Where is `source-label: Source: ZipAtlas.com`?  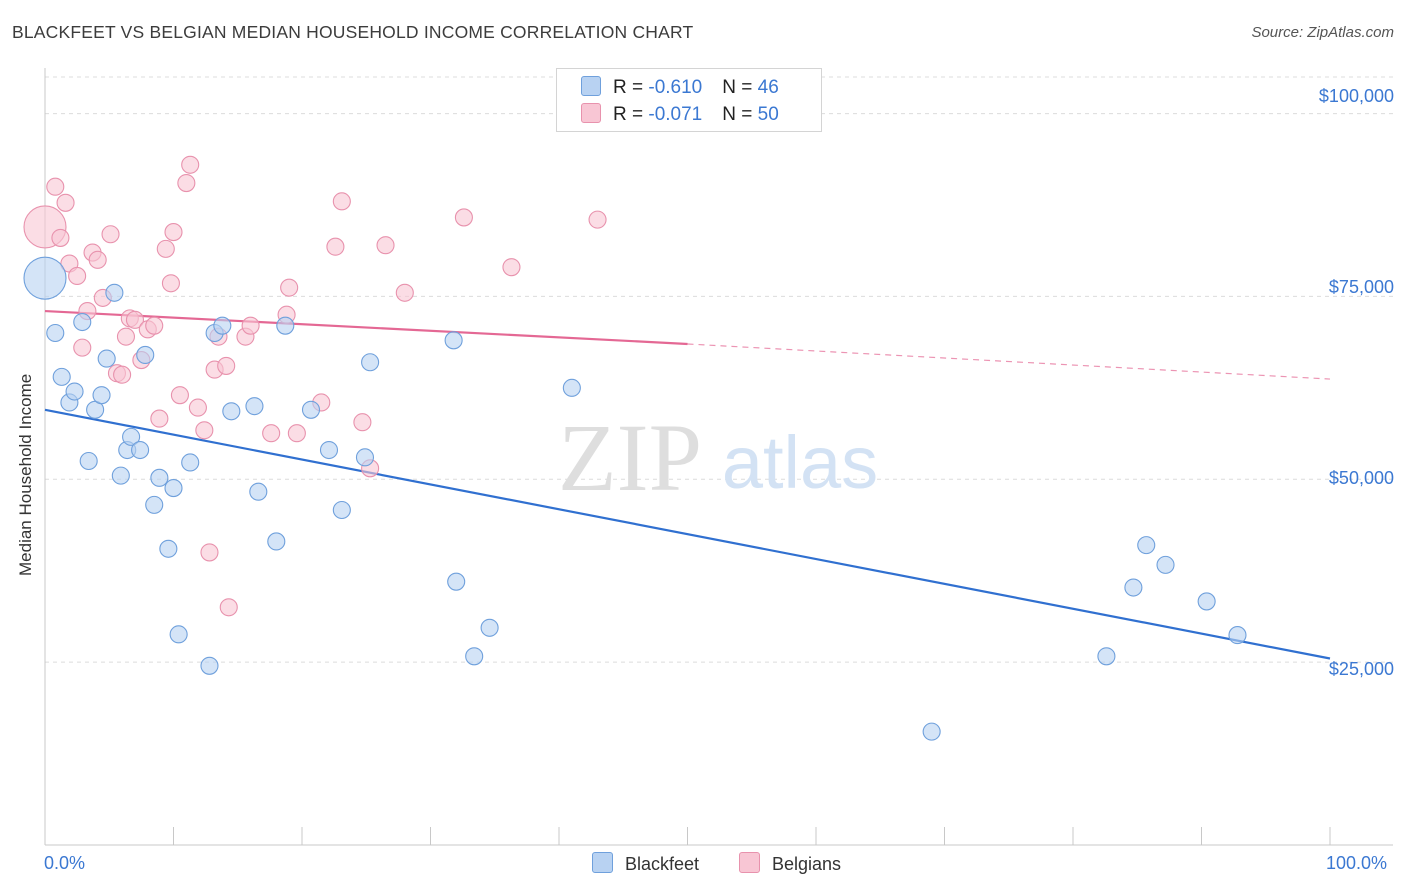 source-label: Source: ZipAtlas.com is located at coordinates (1322, 32).